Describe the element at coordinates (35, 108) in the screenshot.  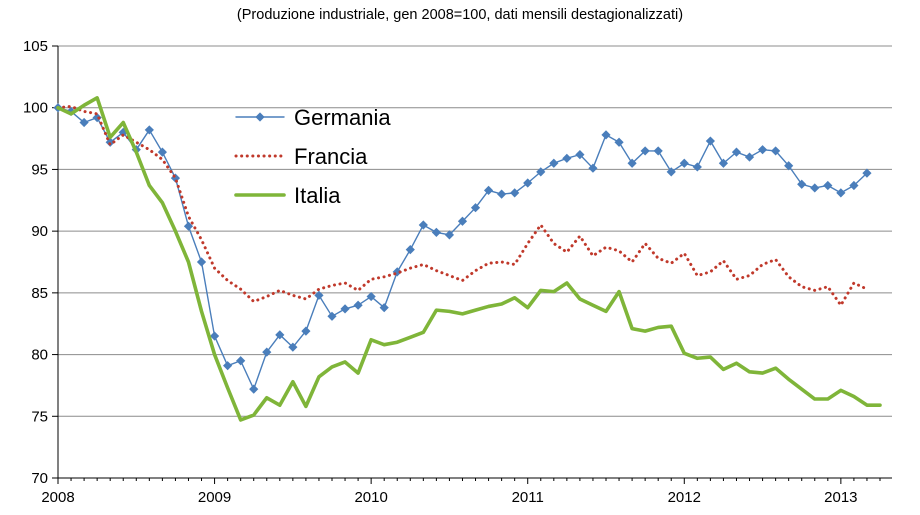
I see `y-tick-label: 100` at that location.